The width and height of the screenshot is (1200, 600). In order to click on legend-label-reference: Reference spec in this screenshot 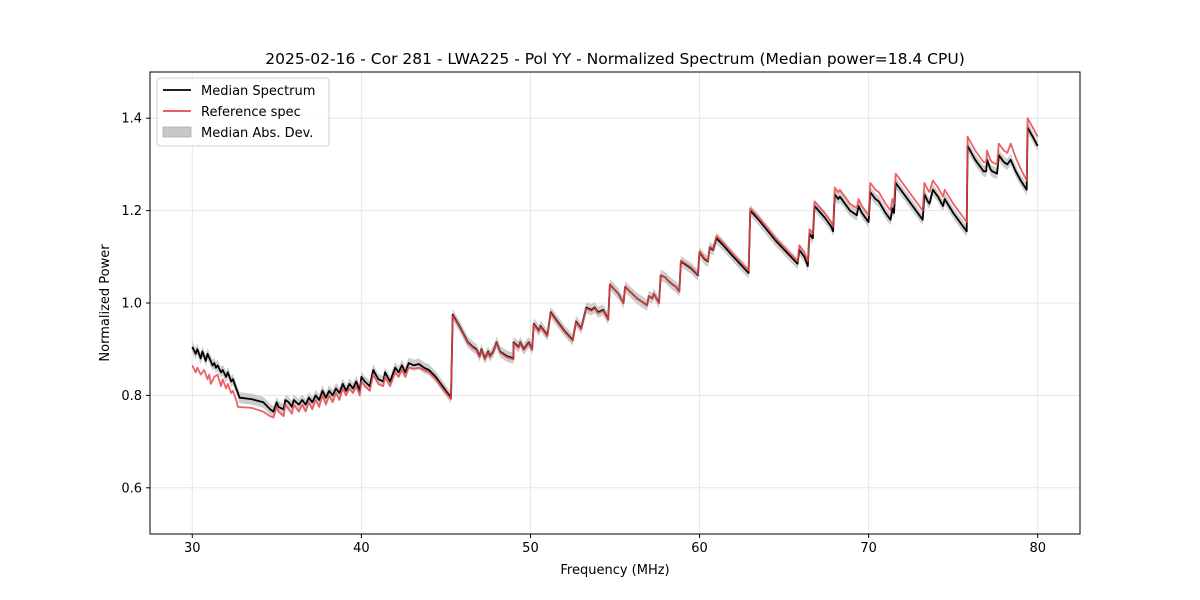, I will do `click(251, 112)`.